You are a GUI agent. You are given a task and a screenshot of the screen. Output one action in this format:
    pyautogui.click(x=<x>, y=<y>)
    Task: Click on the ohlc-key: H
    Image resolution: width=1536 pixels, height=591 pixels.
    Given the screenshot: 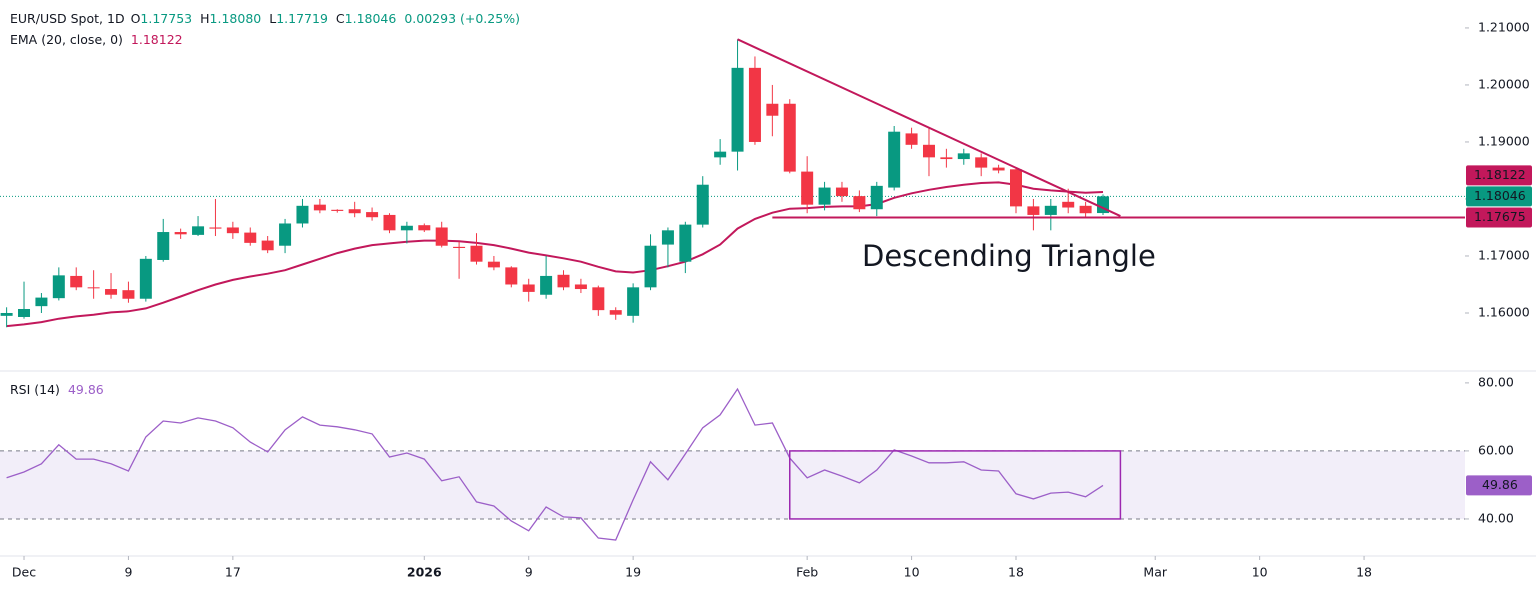 What is the action you would take?
    pyautogui.click(x=204, y=18)
    